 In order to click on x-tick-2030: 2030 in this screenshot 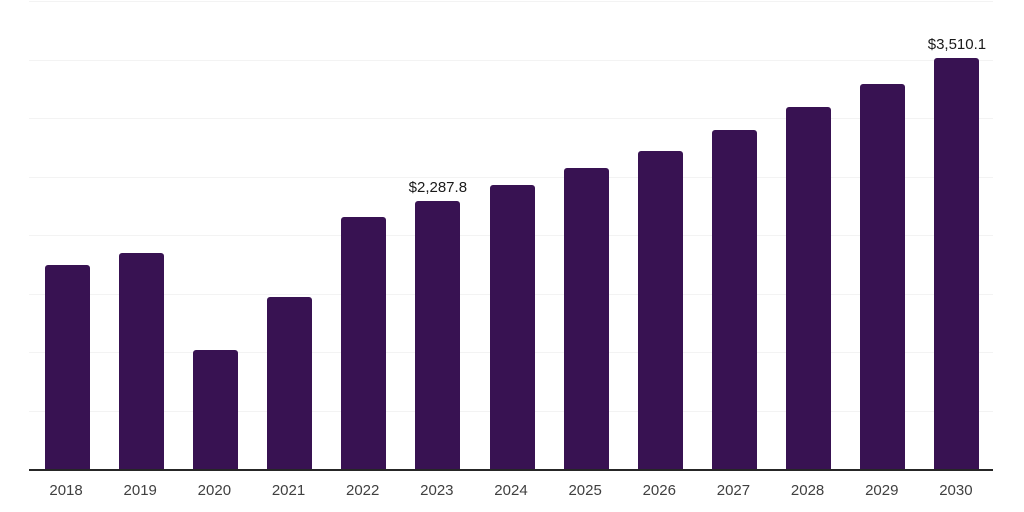, I will do `click(956, 490)`.